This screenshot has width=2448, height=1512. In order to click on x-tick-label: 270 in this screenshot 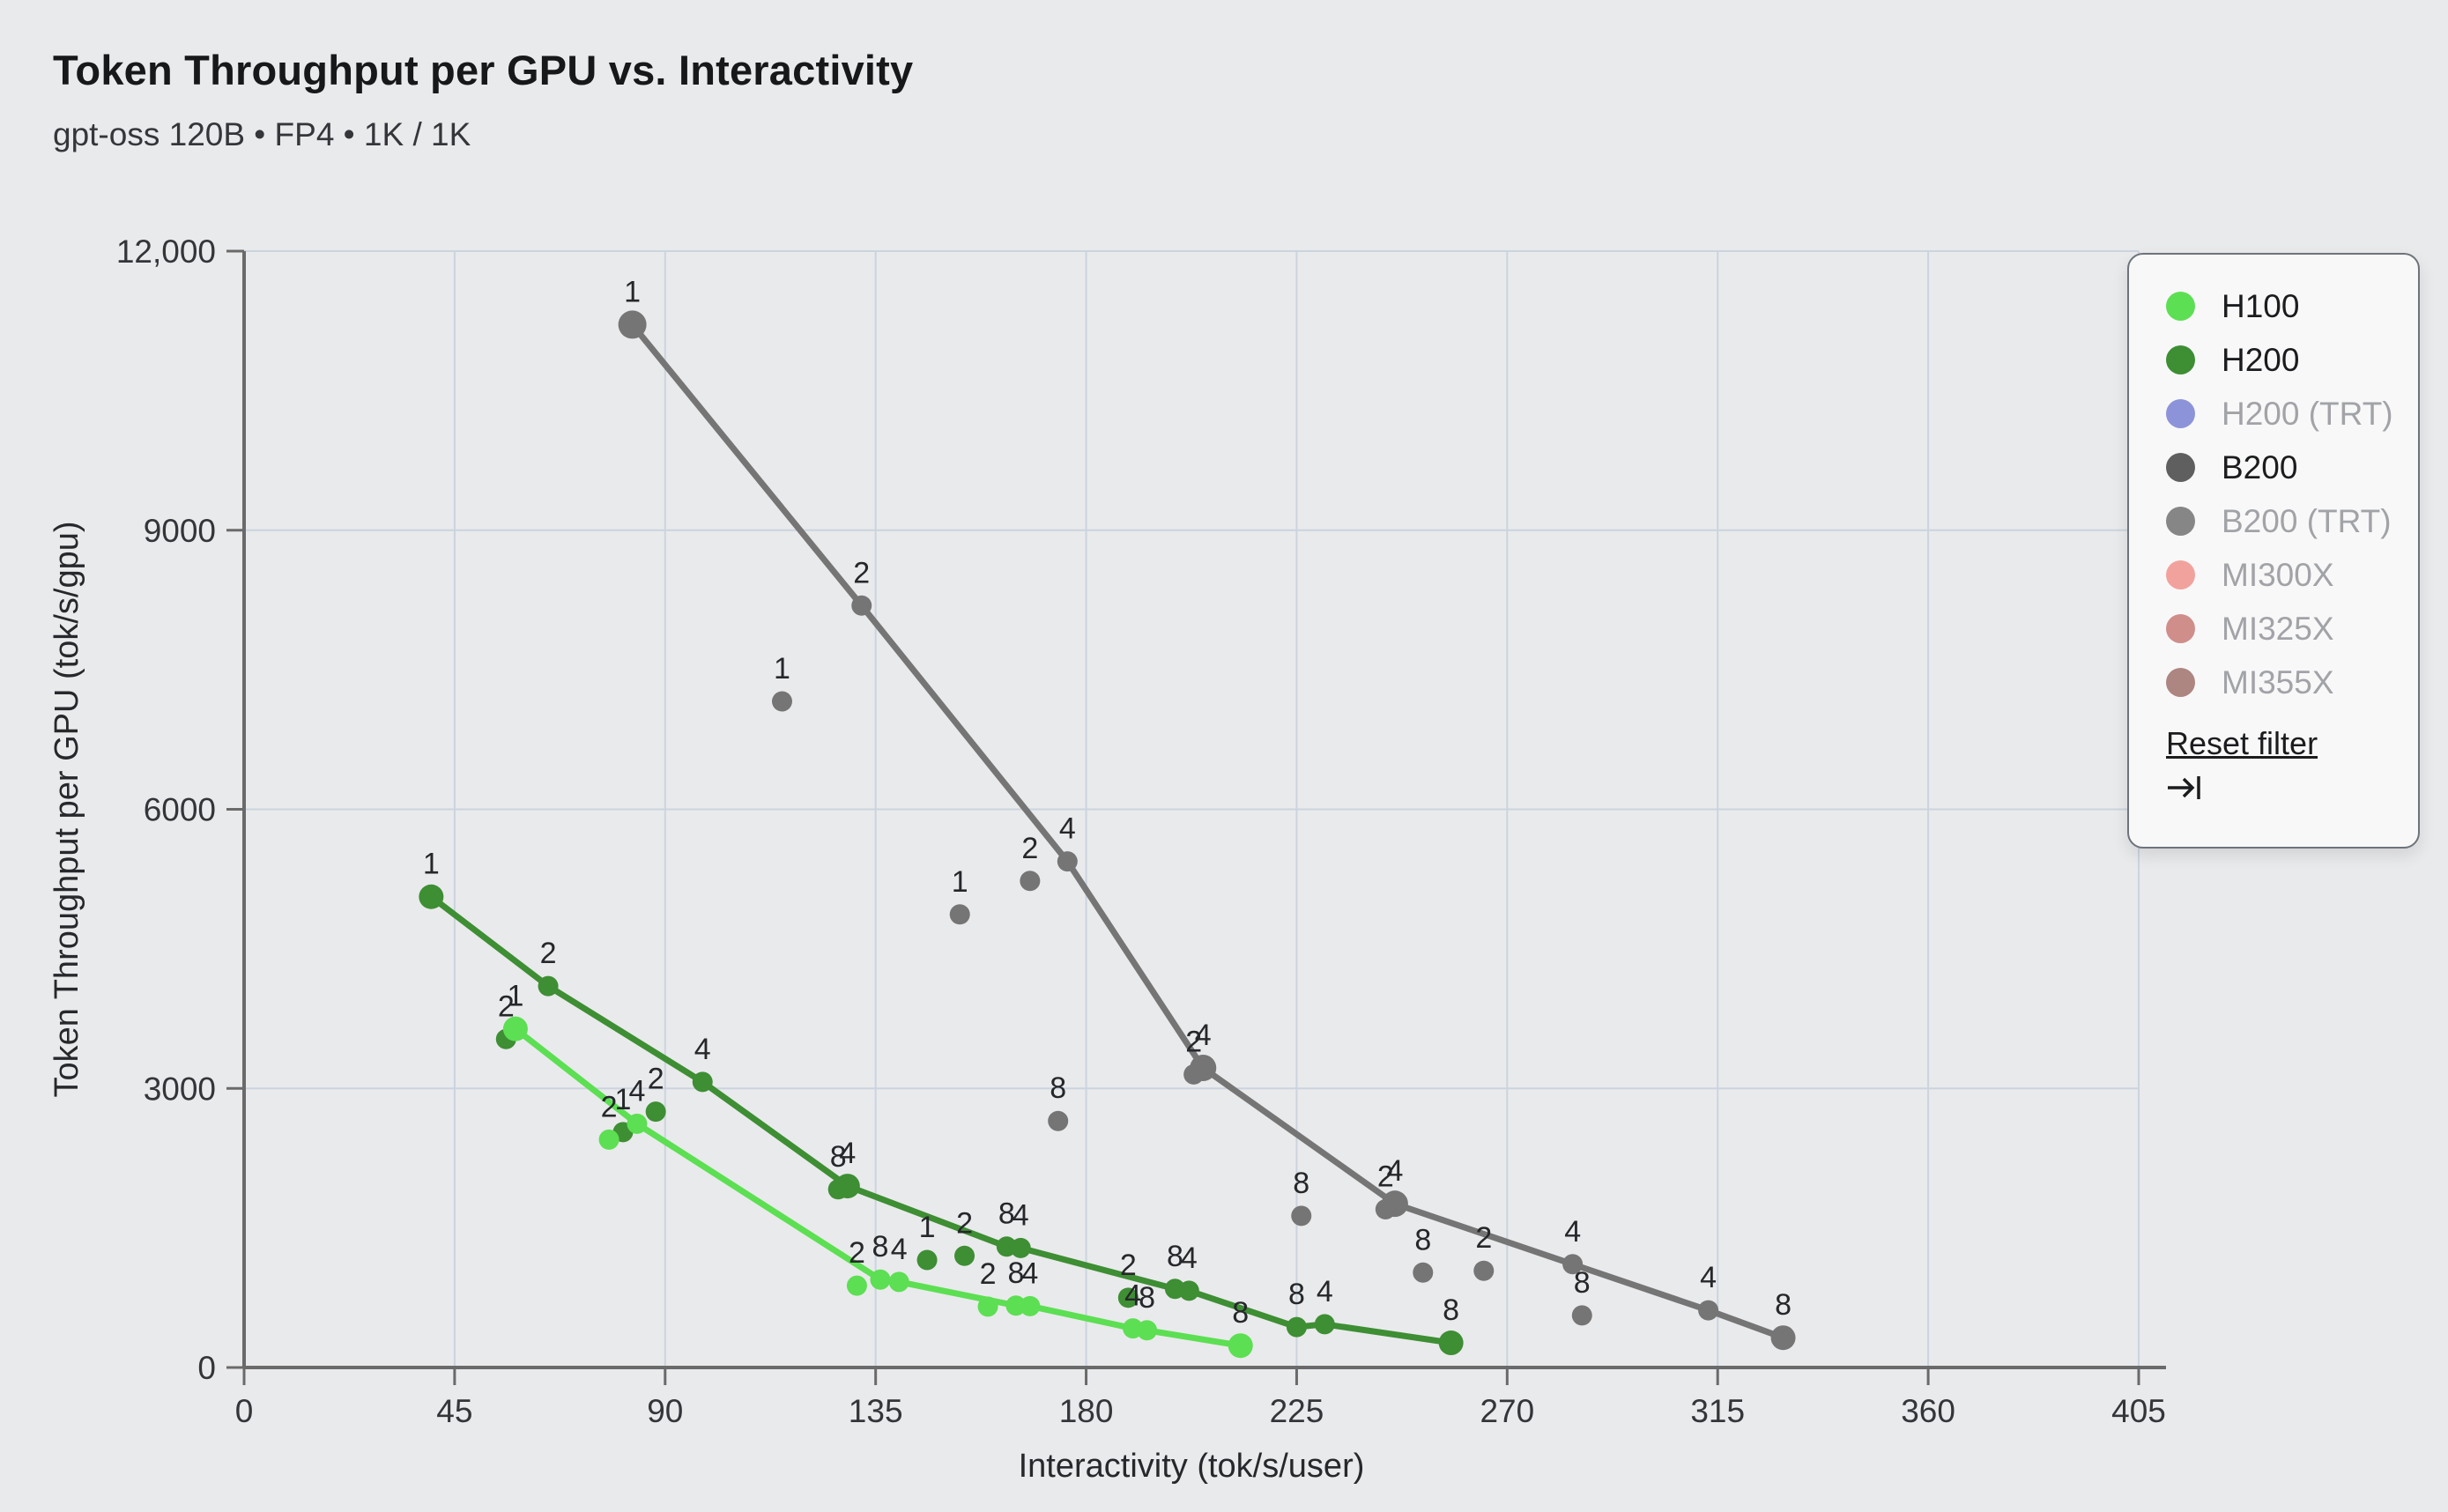, I will do `click(1507, 1411)`.